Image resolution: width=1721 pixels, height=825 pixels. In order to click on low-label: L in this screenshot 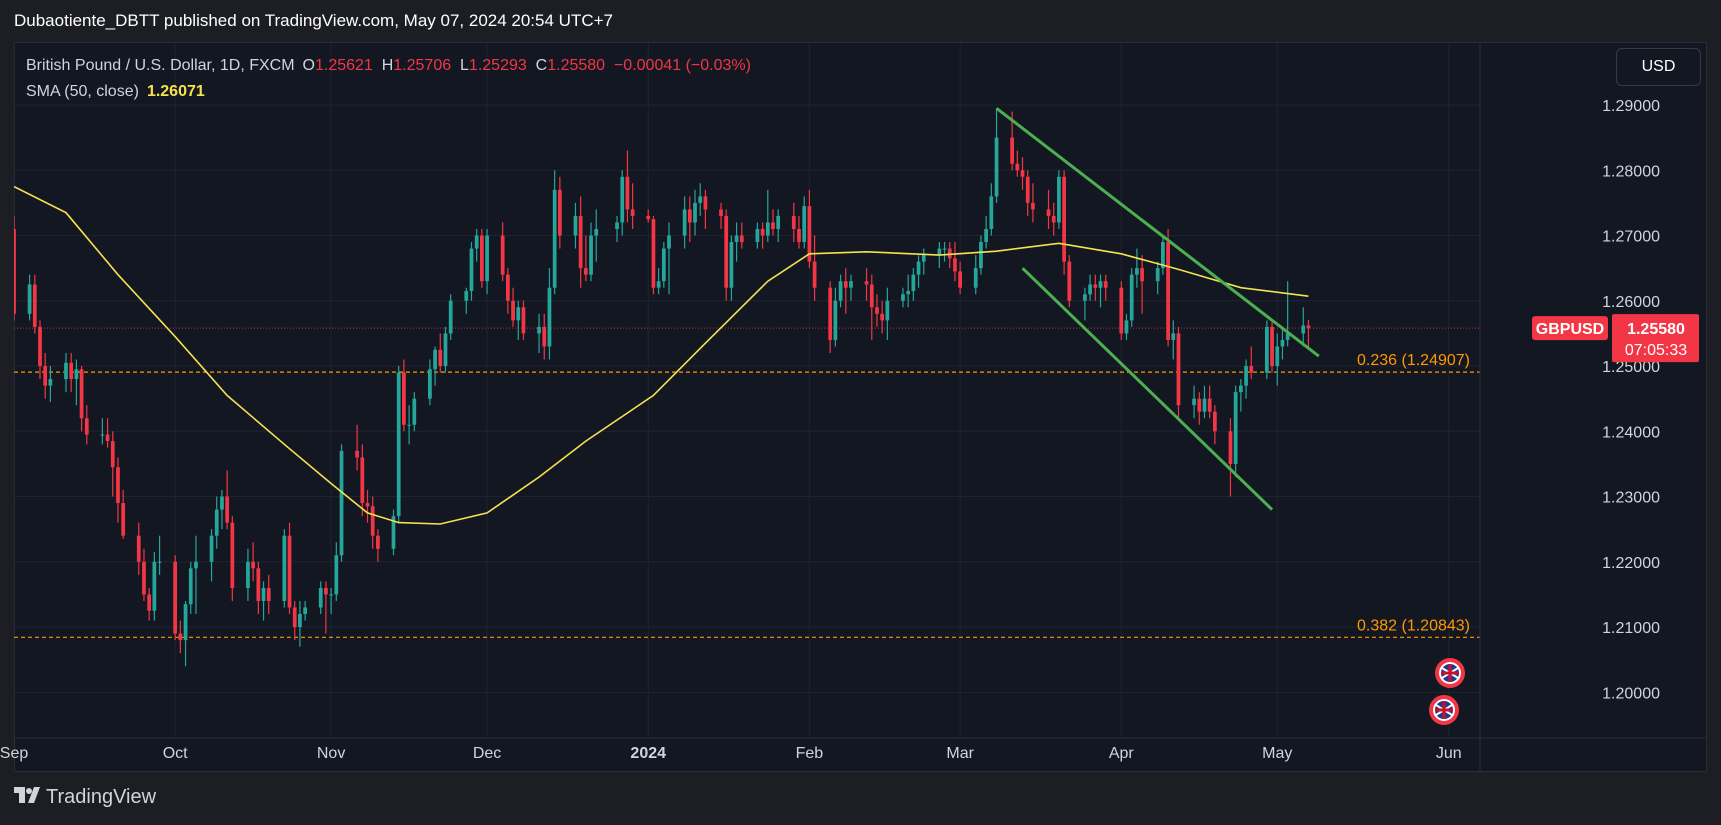, I will do `click(464, 65)`.